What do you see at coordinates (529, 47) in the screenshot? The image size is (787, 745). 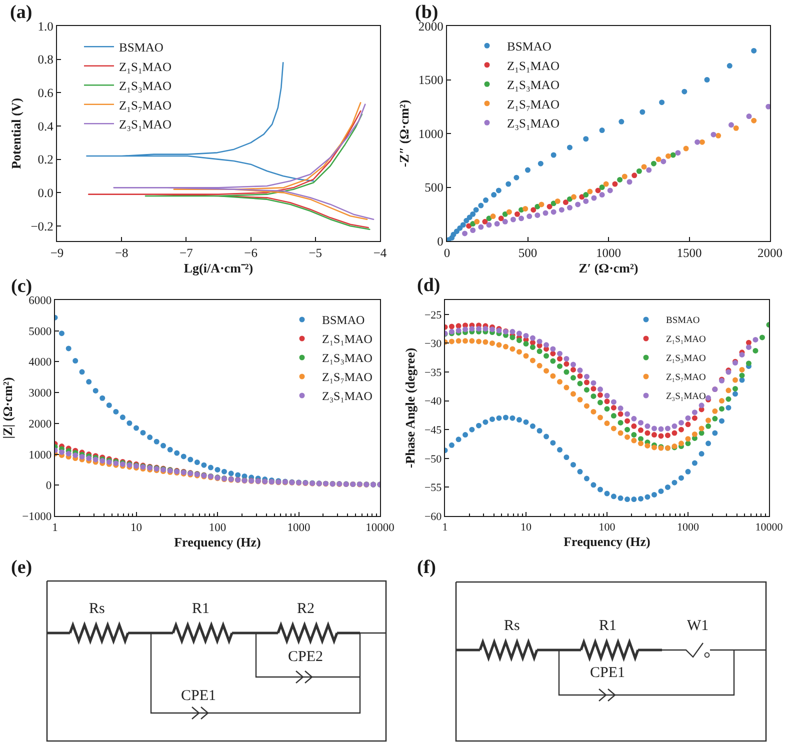 I see `legend-label: BSMAO` at bounding box center [529, 47].